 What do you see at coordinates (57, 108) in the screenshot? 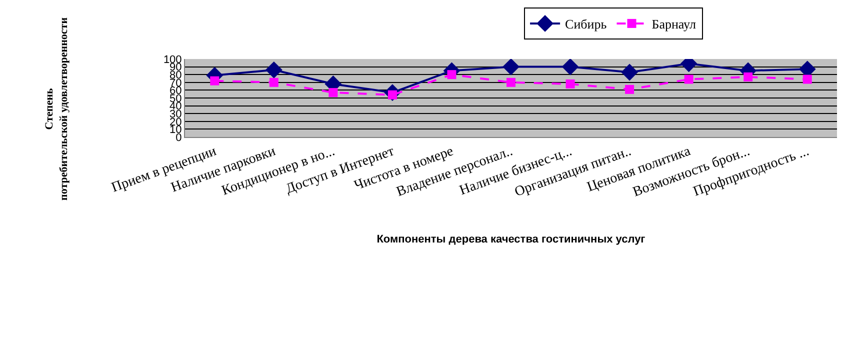
I see `y-axis-title: Степень потребительской удовлетворенности` at bounding box center [57, 108].